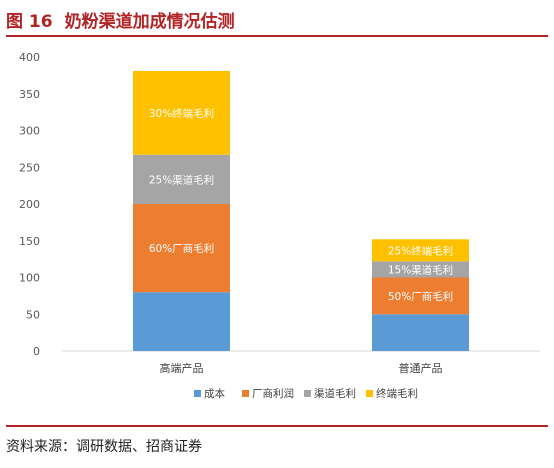  I want to click on y-tick-label: 350, so click(29, 94).